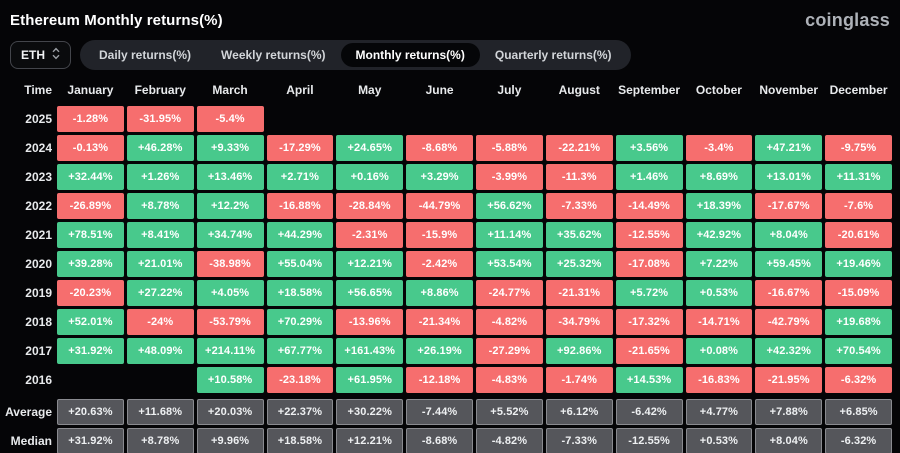 The image size is (900, 453). I want to click on return-cell: -15.09%, so click(858, 293).